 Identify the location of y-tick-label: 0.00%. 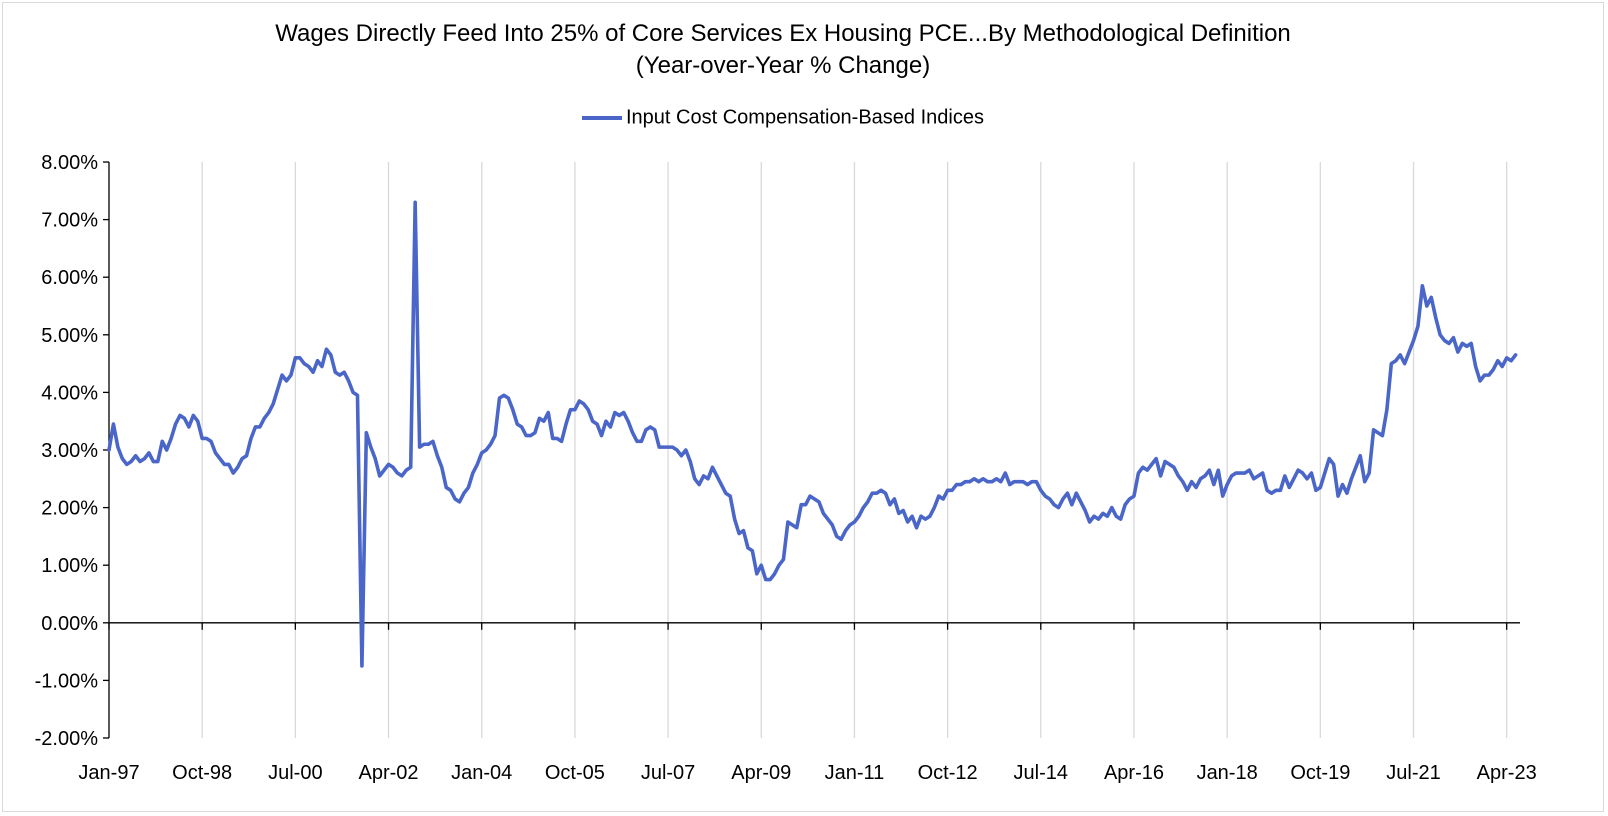
(69, 624).